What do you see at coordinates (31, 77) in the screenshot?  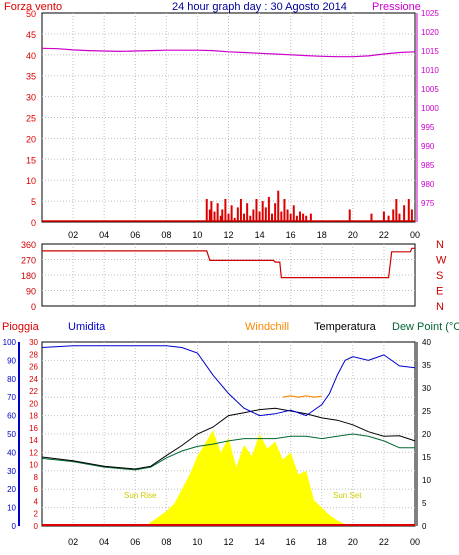 I see `wind-tick-label: 35` at bounding box center [31, 77].